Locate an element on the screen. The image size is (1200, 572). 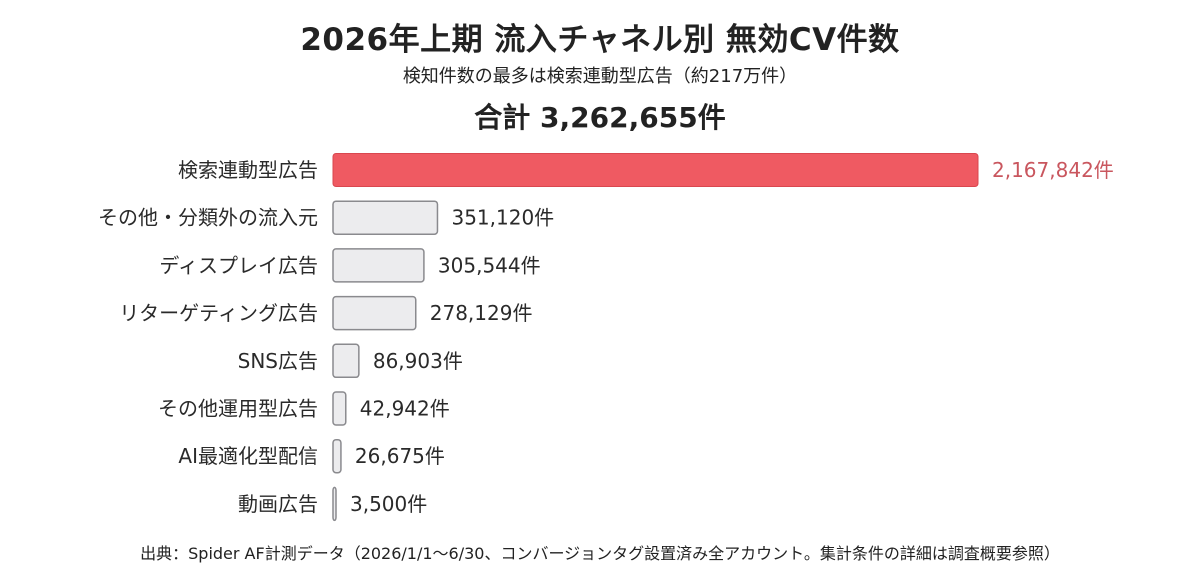
value-label: 3,500件 is located at coordinates (388, 504).